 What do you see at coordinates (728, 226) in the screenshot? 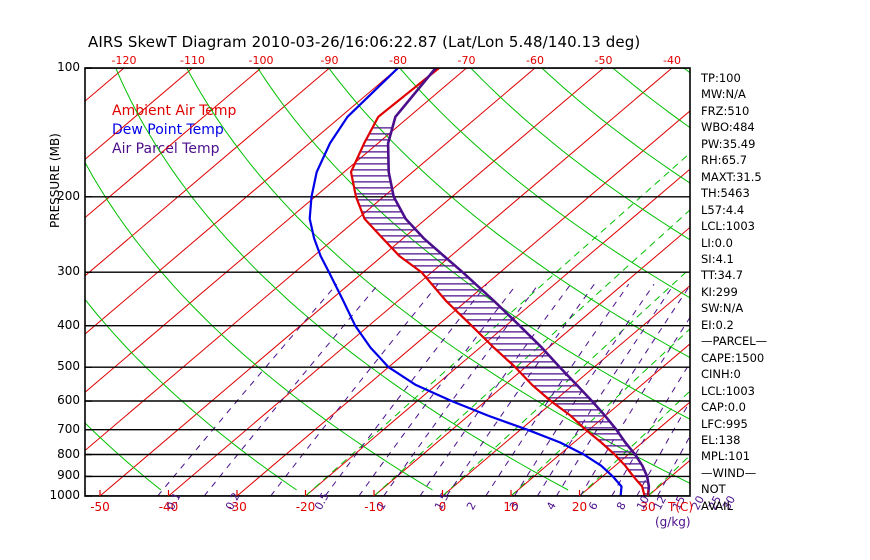
I see `stat-row-9: LCL:1003` at bounding box center [728, 226].